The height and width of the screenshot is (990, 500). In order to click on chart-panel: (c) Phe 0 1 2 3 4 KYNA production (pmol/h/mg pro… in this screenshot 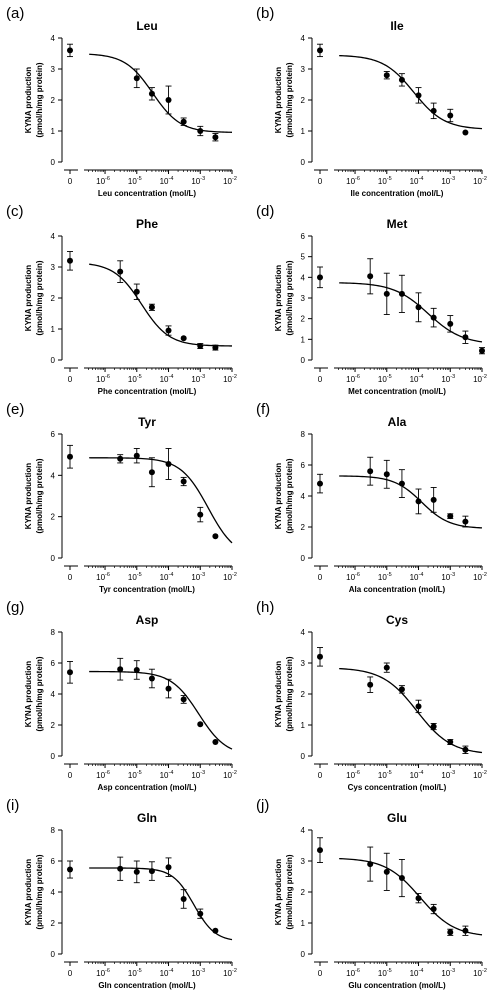, I will do `click(121, 299)`.